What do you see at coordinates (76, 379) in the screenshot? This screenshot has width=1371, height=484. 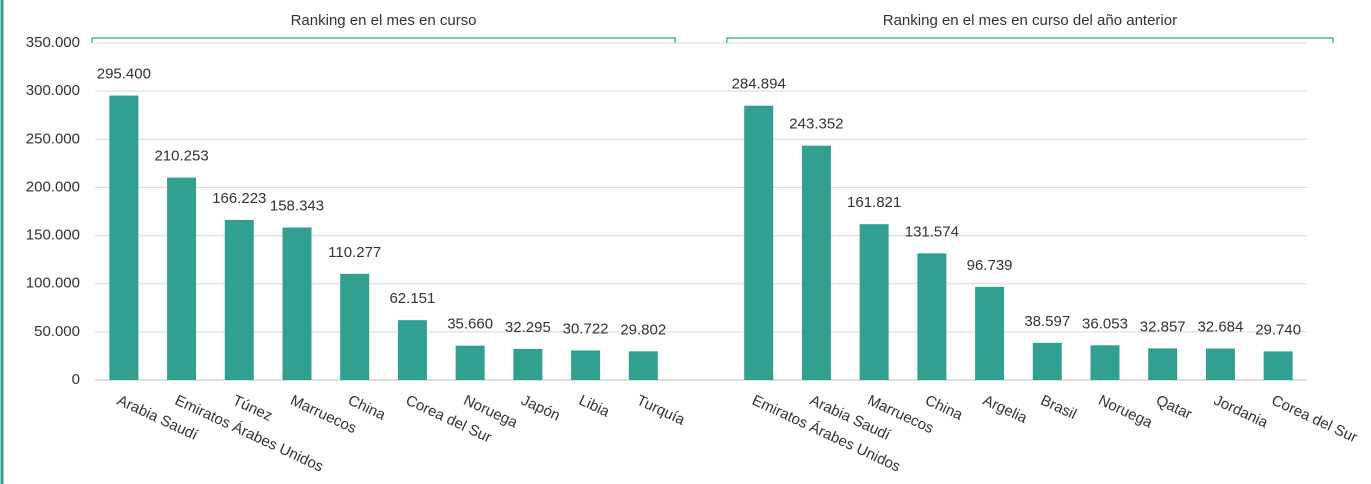 I see `y-tick-label: 0` at bounding box center [76, 379].